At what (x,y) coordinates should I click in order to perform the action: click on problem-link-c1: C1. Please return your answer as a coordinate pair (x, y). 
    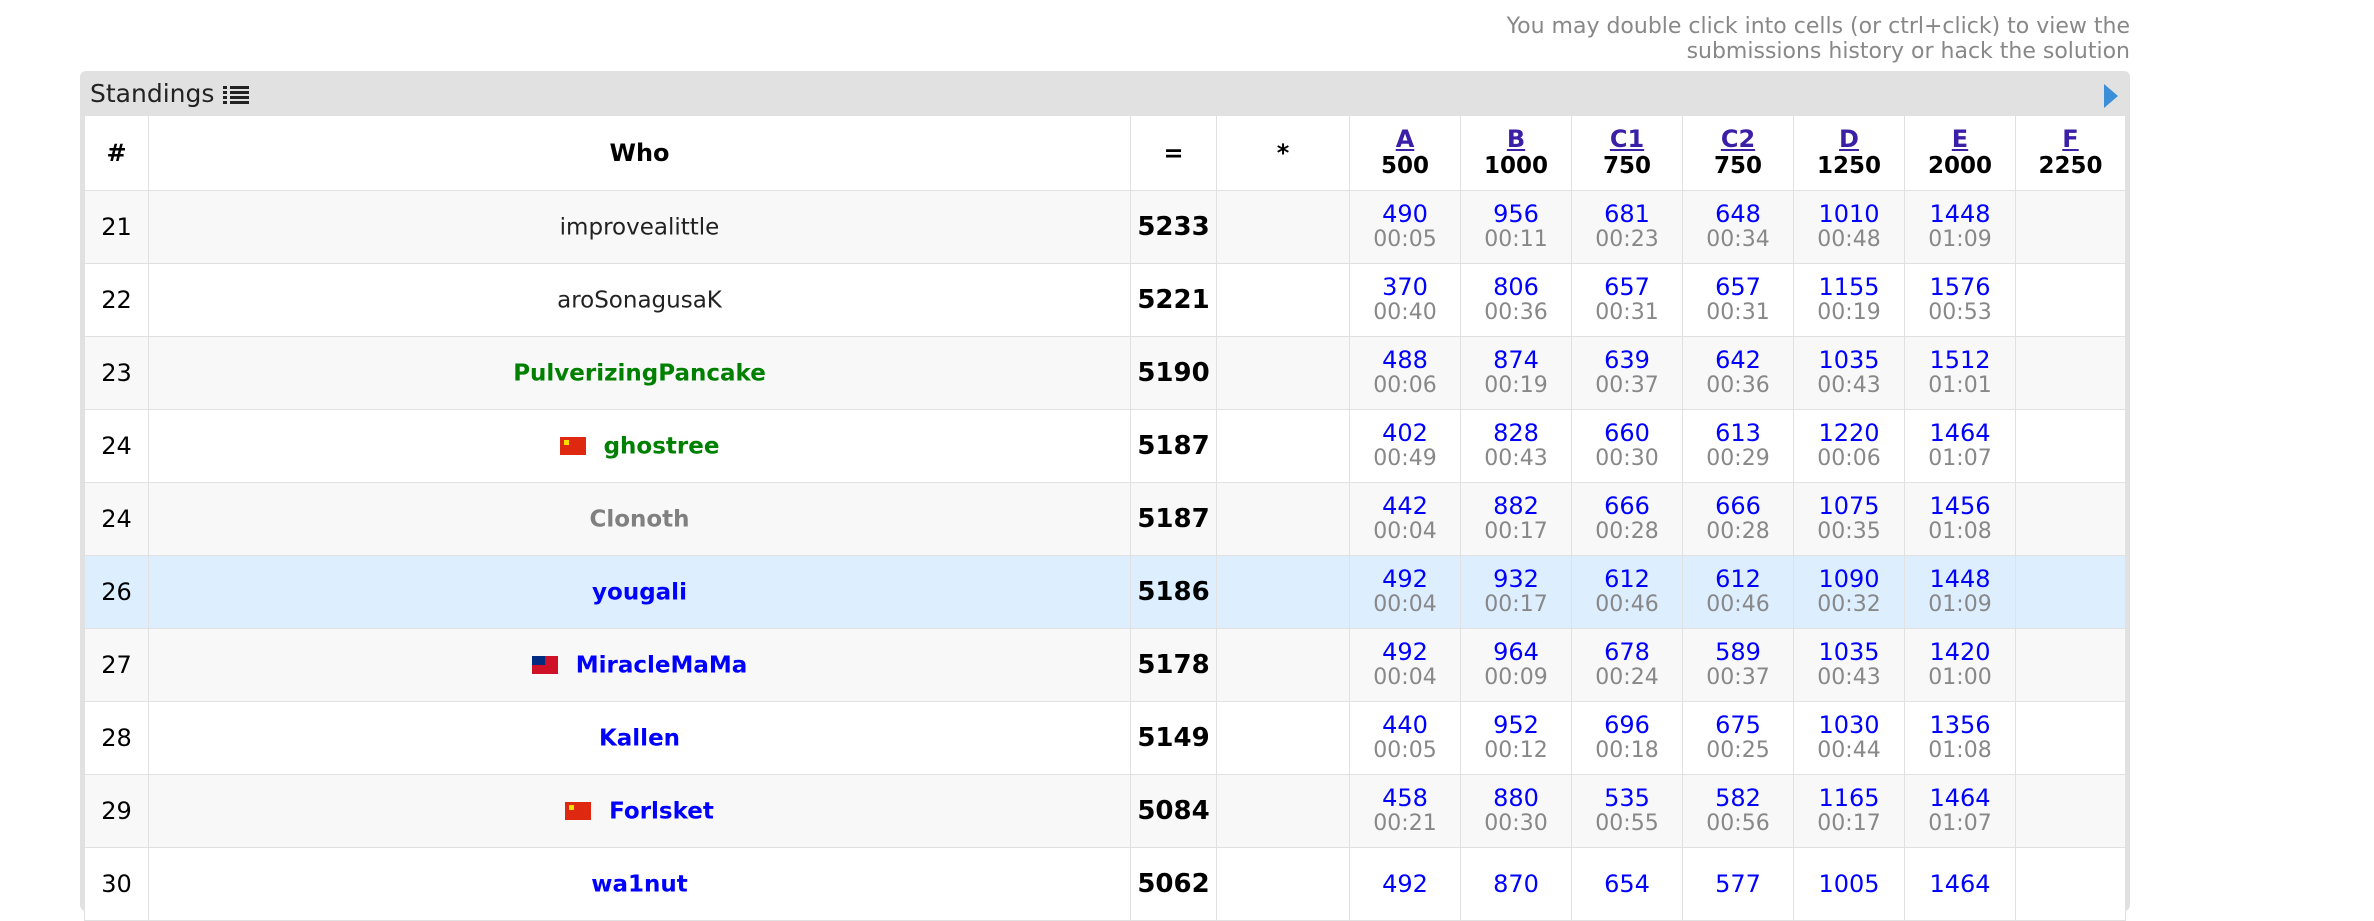
    Looking at the image, I should click on (1627, 139).